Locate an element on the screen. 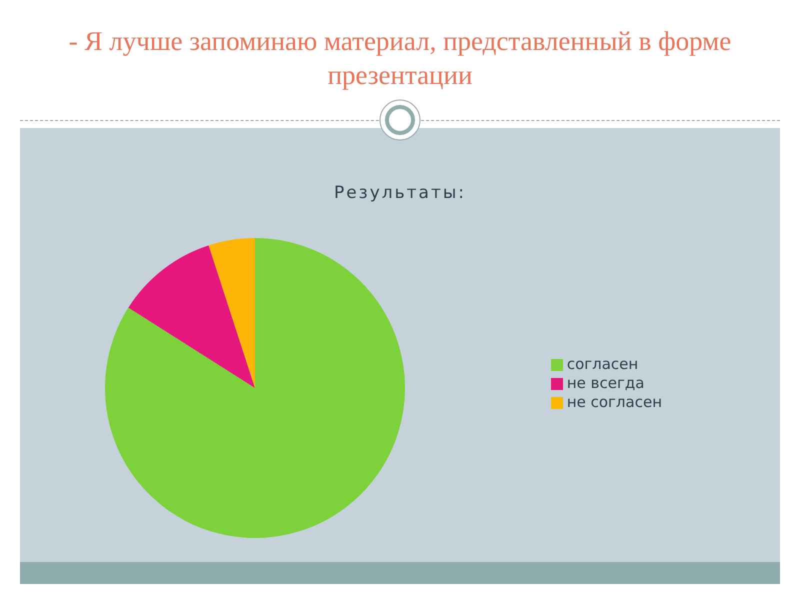  chart-title: - Я лучше запоминаю материал, представленный в форме презентации is located at coordinates (400, 58).